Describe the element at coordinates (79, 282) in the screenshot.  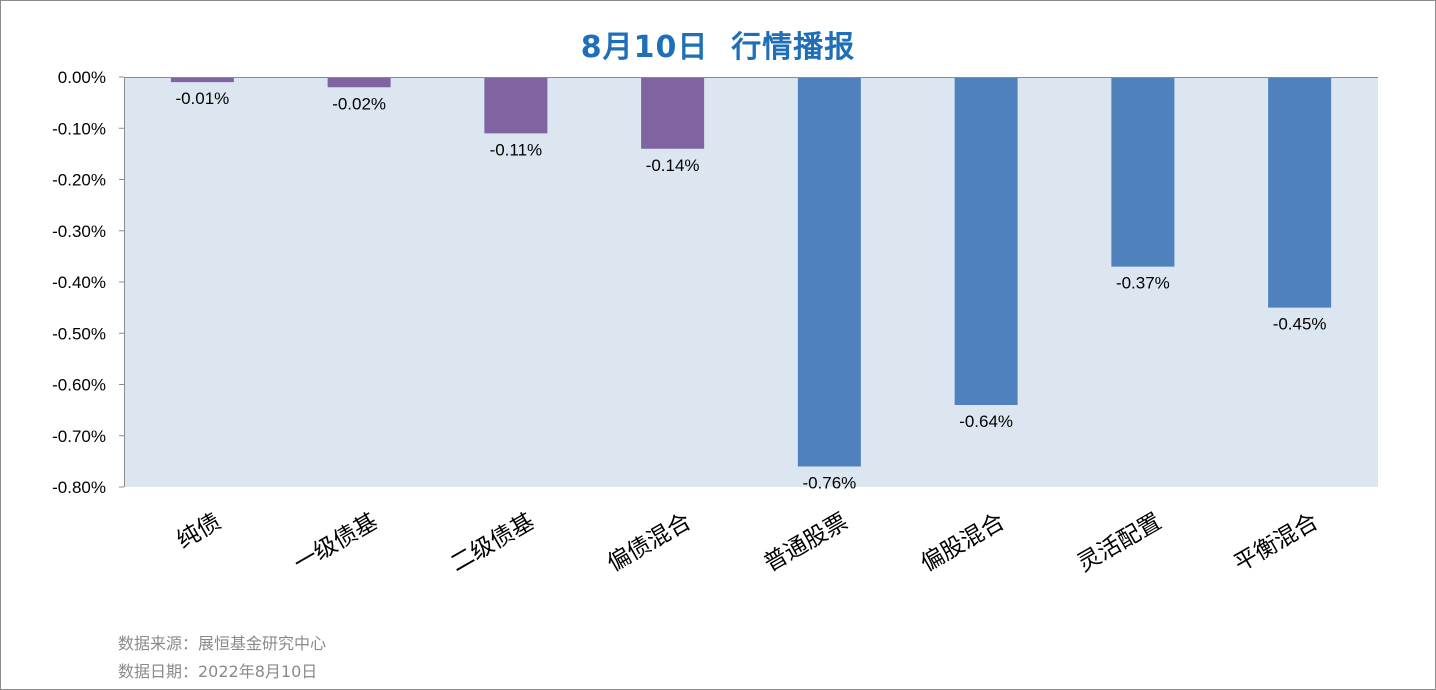
I see `y-tick-label: -0.40%` at that location.